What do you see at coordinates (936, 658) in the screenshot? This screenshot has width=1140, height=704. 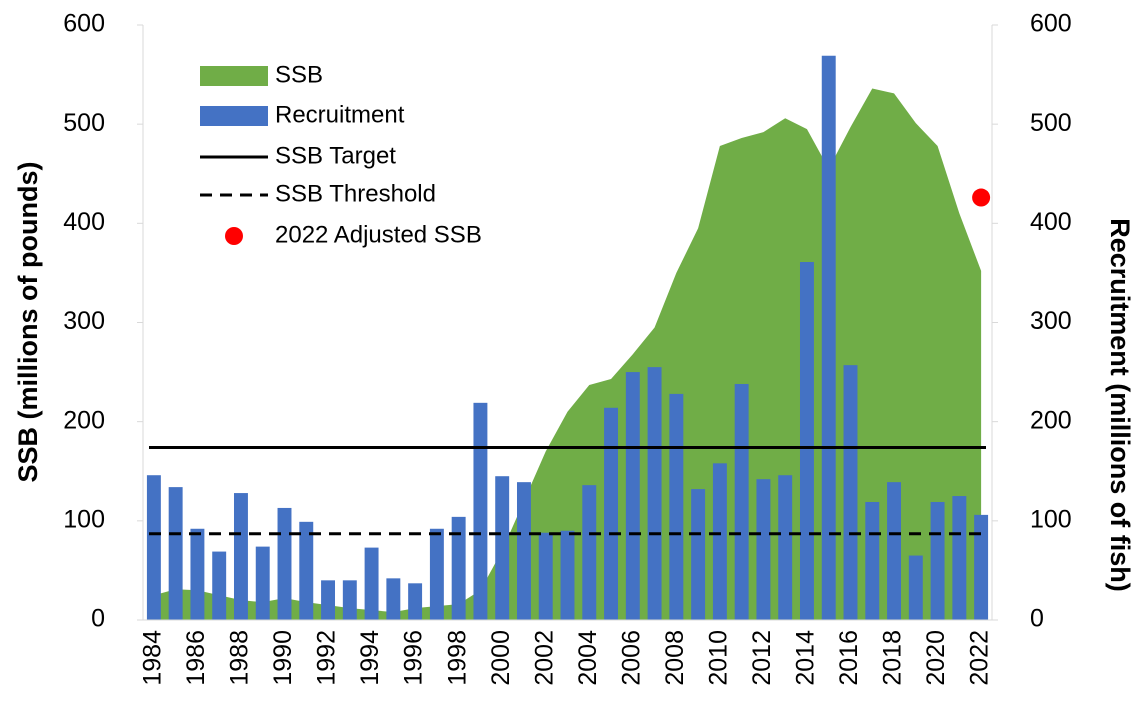 I see `x-tick-label: 2020` at bounding box center [936, 658].